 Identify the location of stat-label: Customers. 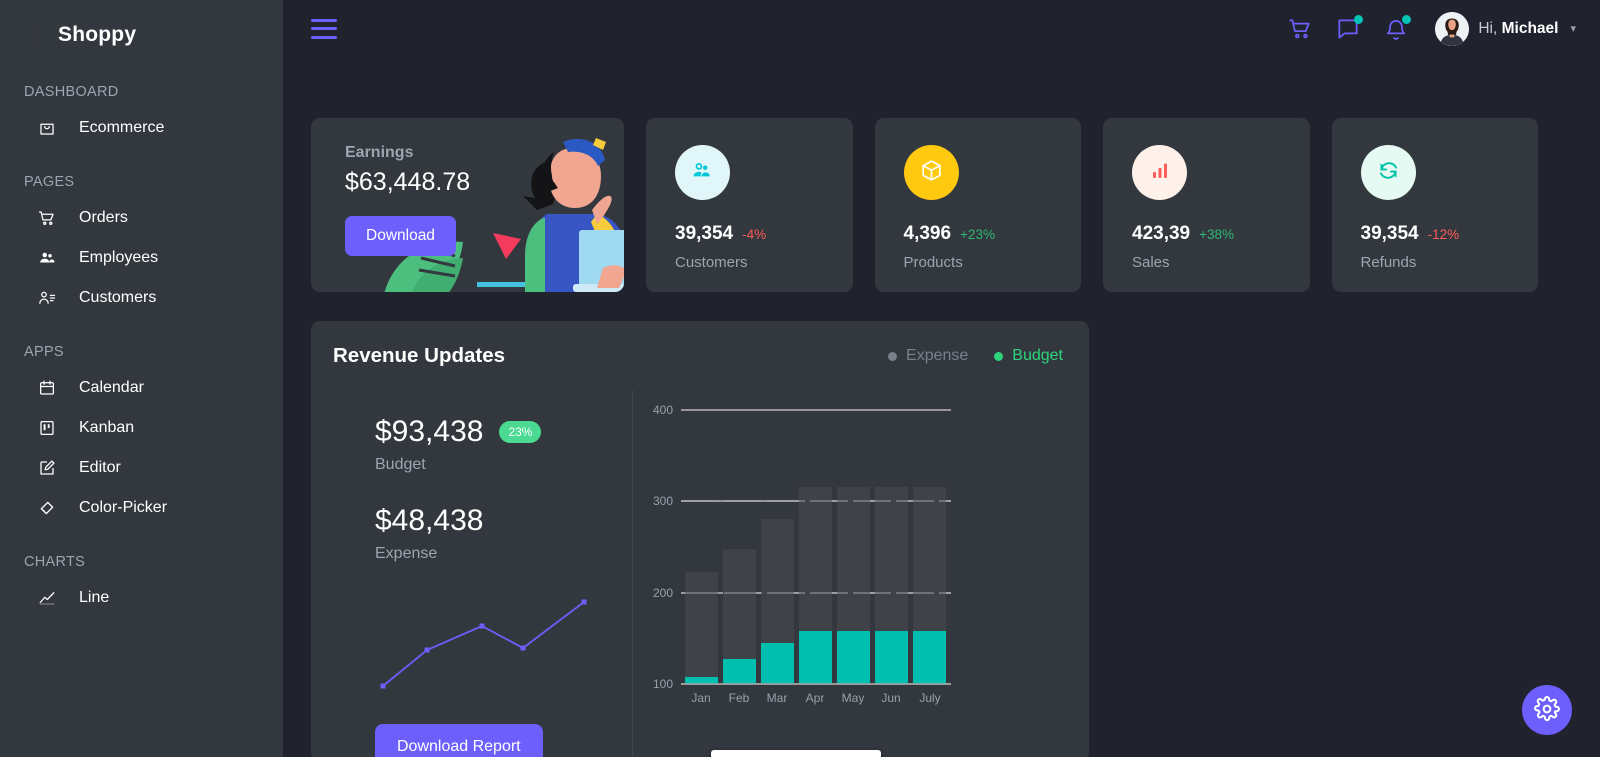
(711, 262).